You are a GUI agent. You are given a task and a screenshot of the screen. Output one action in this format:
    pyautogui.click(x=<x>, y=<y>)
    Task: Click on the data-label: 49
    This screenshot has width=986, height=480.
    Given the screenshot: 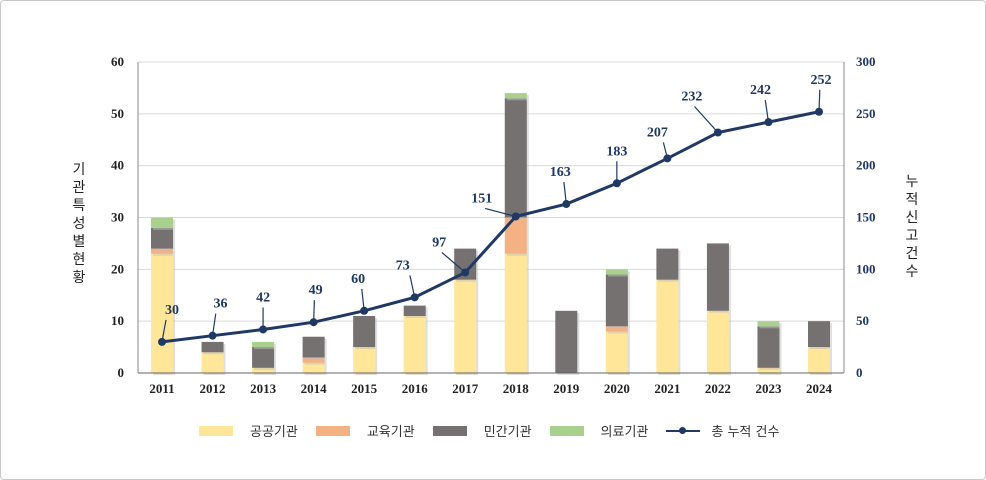 What is the action you would take?
    pyautogui.click(x=316, y=290)
    